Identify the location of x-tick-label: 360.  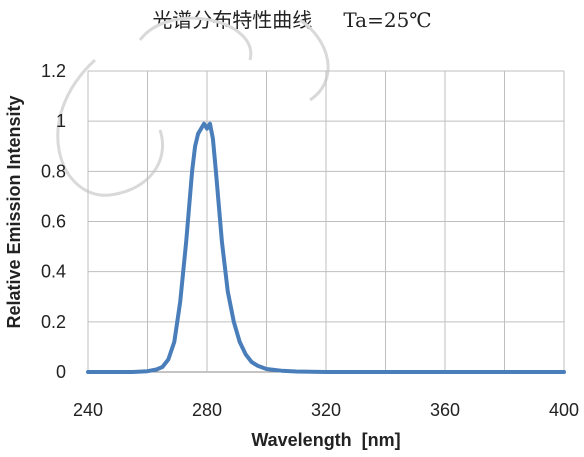
(445, 410).